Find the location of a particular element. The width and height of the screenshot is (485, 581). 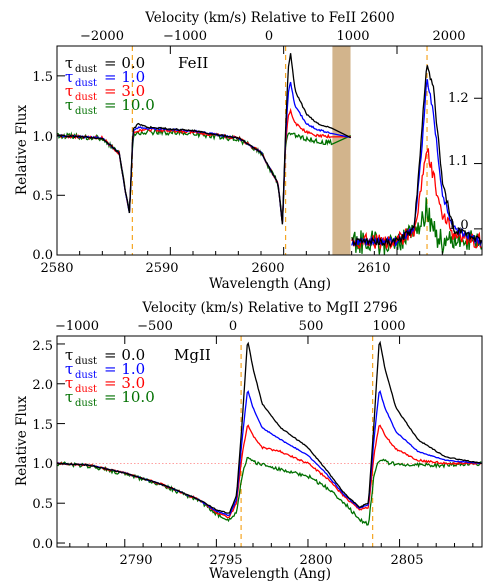

mgii-top-axis-label: Velocity (km/s) Relative to MgII 2796 is located at coordinates (269, 308).